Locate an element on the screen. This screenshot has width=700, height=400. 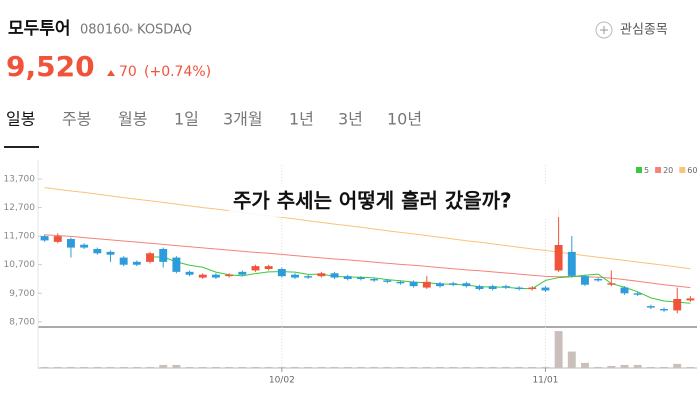
tab: 1일 is located at coordinates (186, 119).